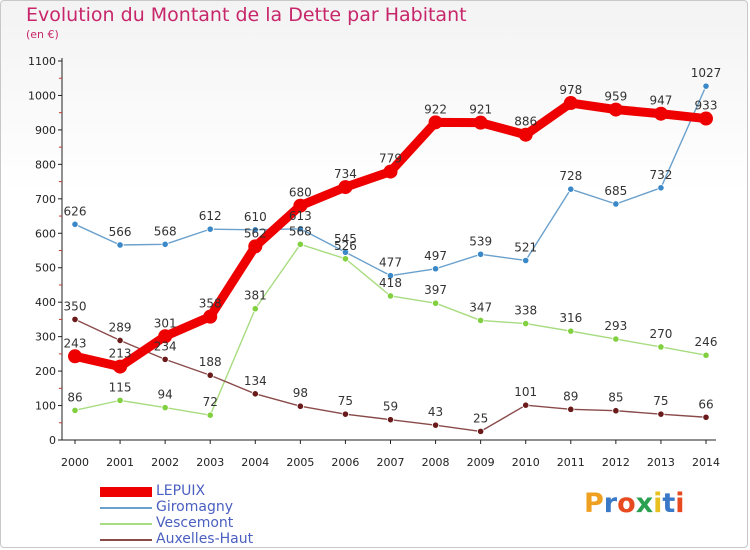 Image resolution: width=750 pixels, height=550 pixels. What do you see at coordinates (570, 396) in the screenshot?
I see `data-label-auxelles-haut: 89` at bounding box center [570, 396].